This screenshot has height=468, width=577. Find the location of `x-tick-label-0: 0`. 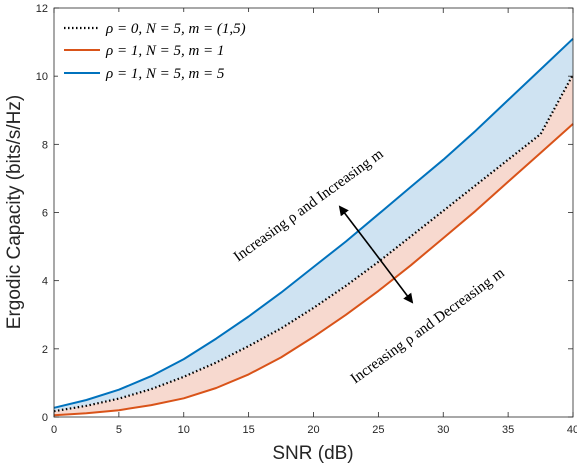

x-tick-label-0: 0 is located at coordinates (54, 430).